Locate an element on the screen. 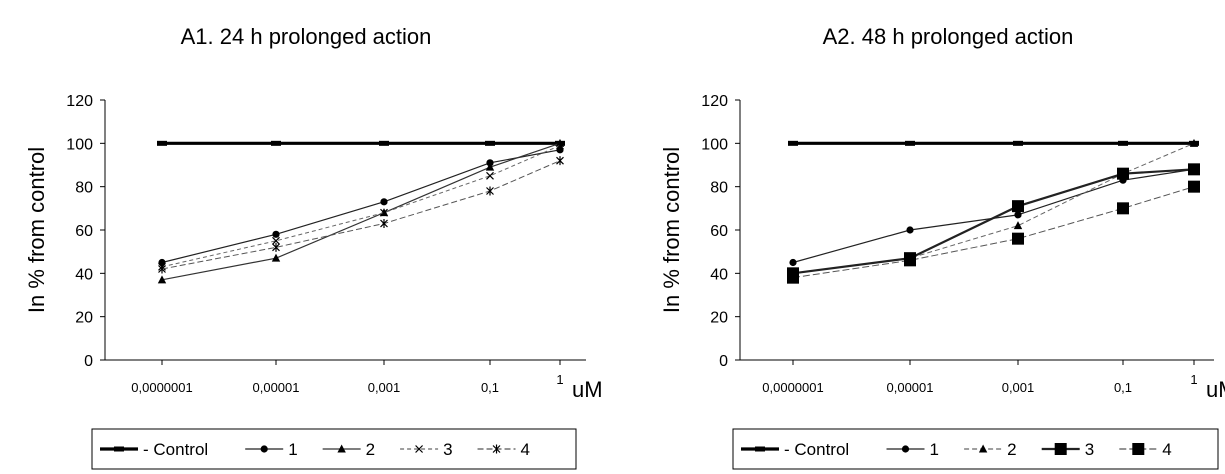 Image resolution: width=1225 pixels, height=474 pixels. x-tick-label: 0,001 is located at coordinates (1018, 387).